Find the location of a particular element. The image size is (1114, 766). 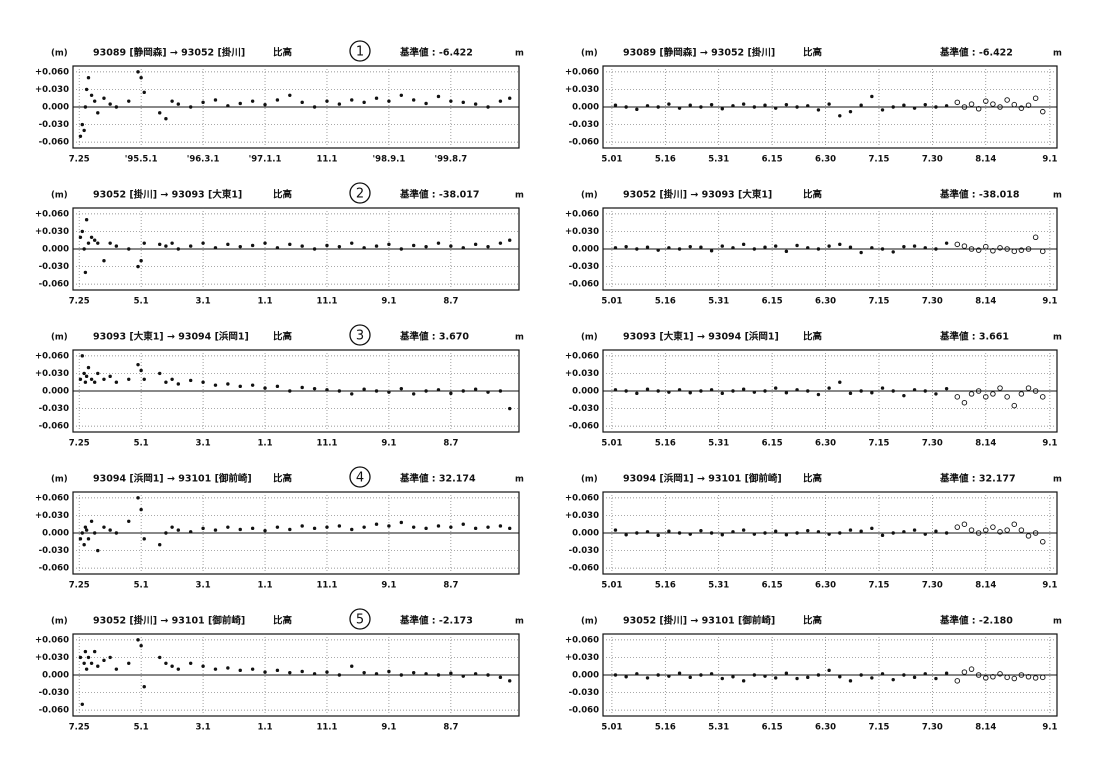

y-tick-label: +0.060 is located at coordinates (52, 498).